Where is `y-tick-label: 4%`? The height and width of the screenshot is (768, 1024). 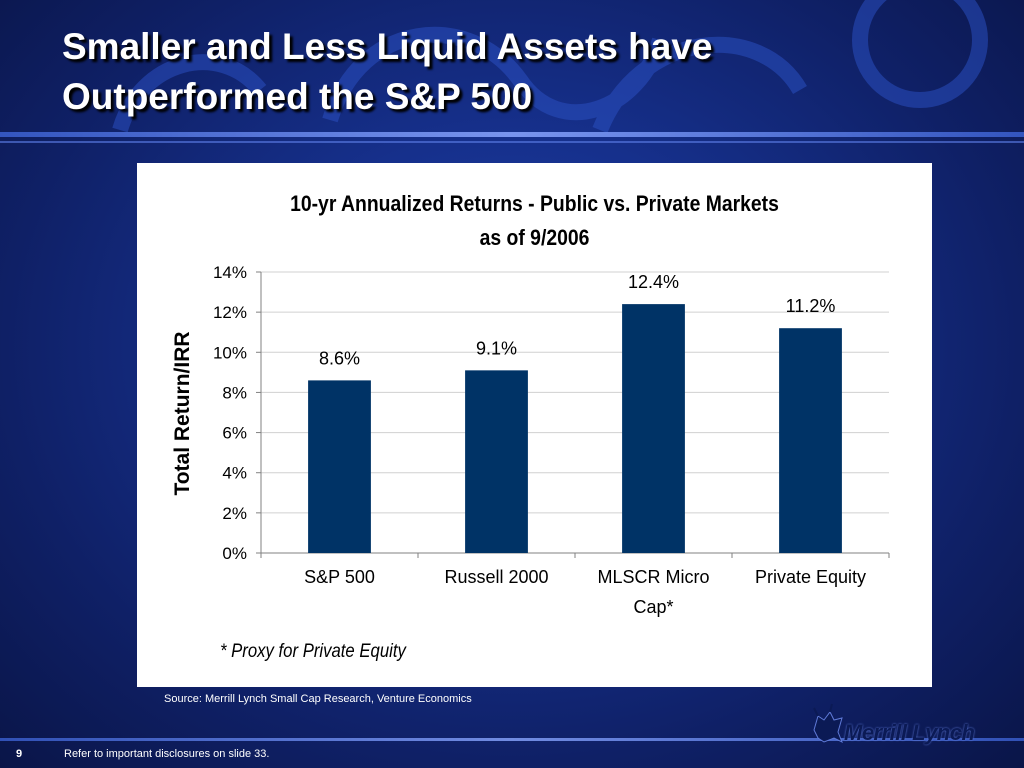
y-tick-label: 4% is located at coordinates (234, 473).